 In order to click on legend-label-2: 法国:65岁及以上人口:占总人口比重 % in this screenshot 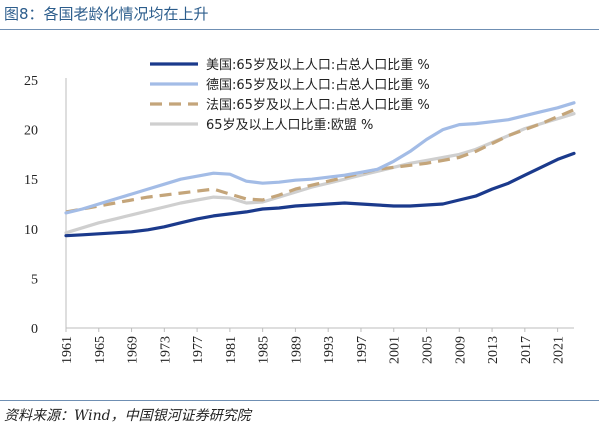, I will do `click(318, 105)`.